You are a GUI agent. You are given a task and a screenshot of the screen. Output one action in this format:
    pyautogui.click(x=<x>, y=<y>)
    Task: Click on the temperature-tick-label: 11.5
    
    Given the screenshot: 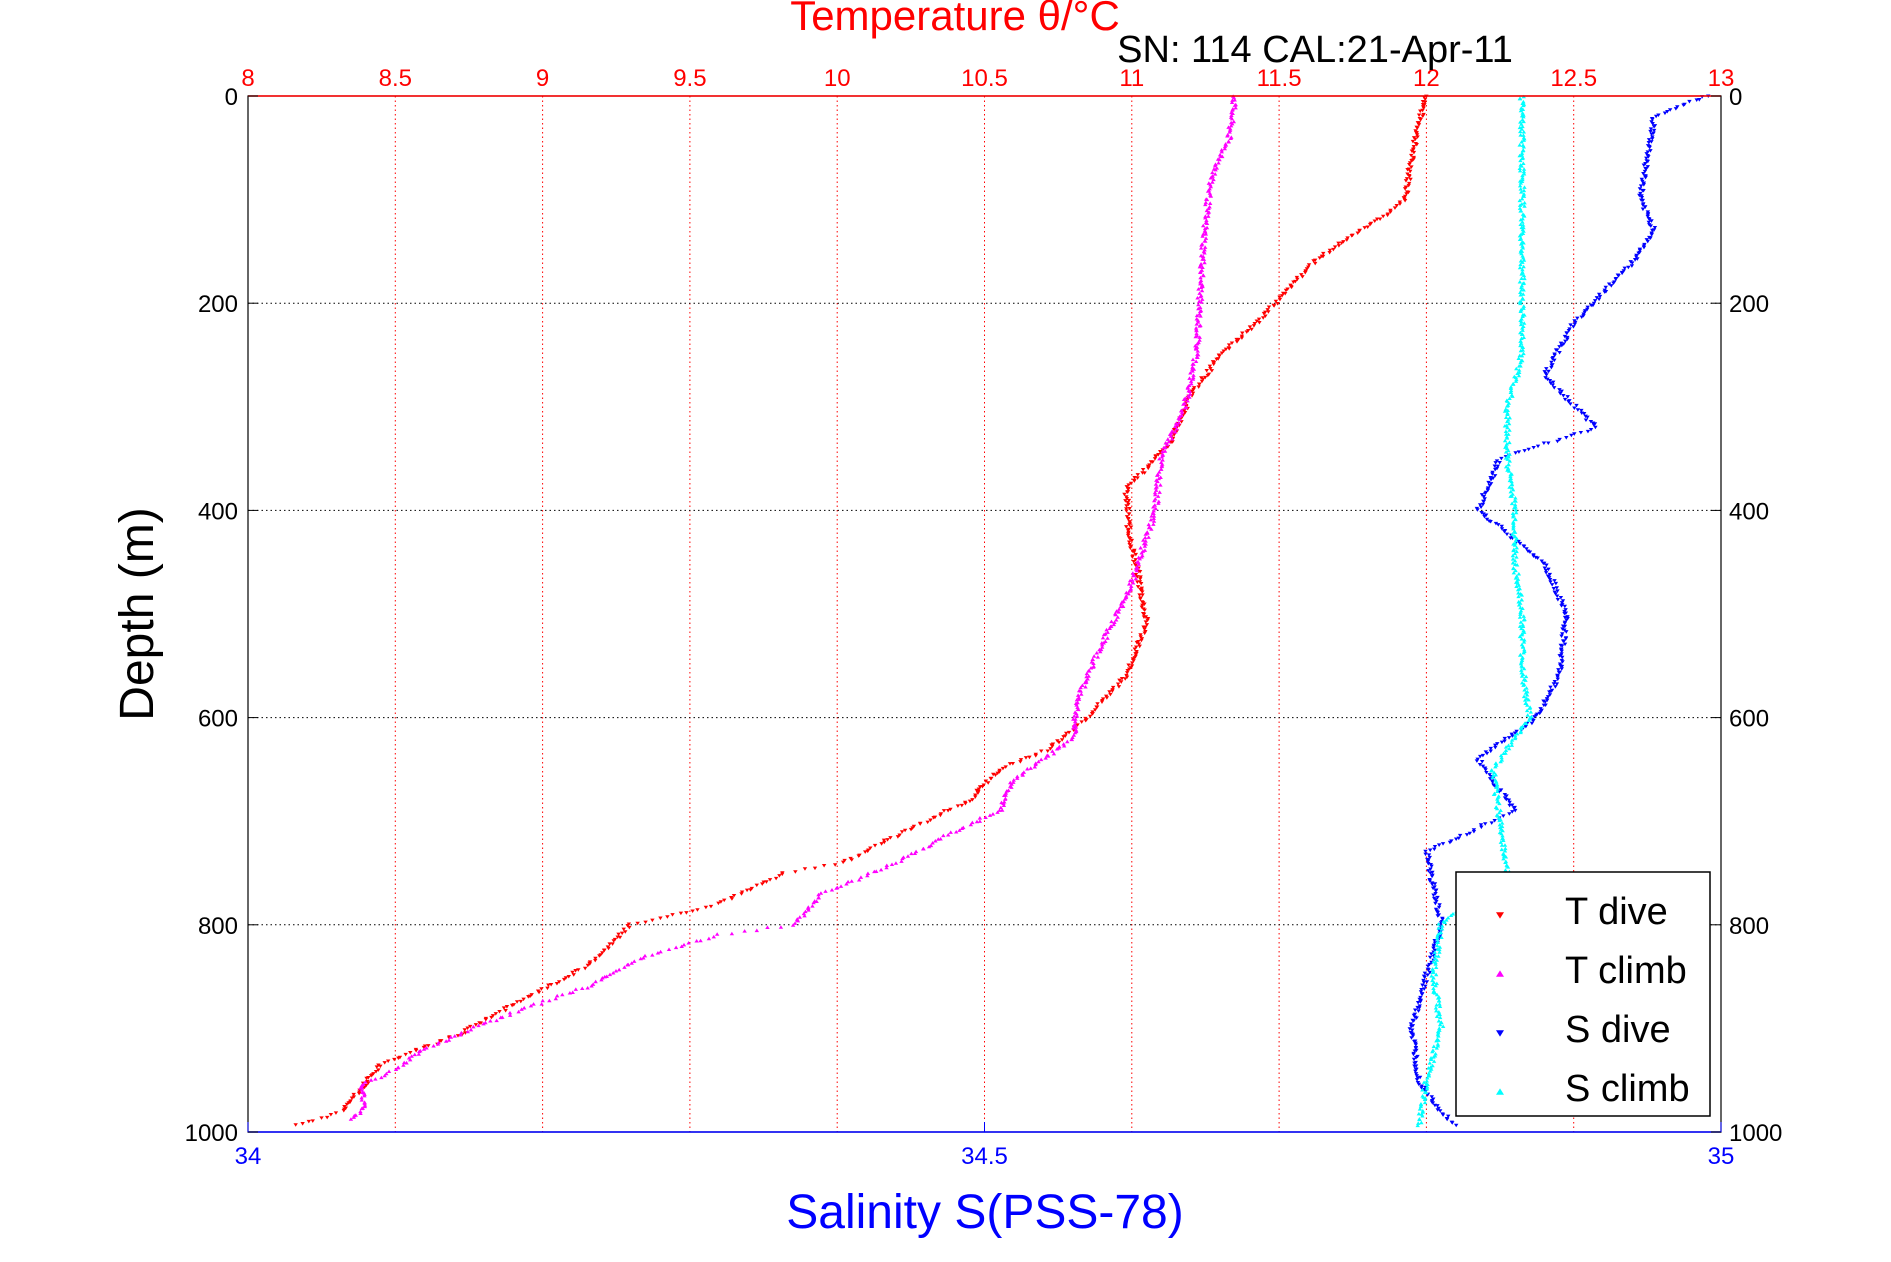 What is the action you would take?
    pyautogui.click(x=1279, y=78)
    